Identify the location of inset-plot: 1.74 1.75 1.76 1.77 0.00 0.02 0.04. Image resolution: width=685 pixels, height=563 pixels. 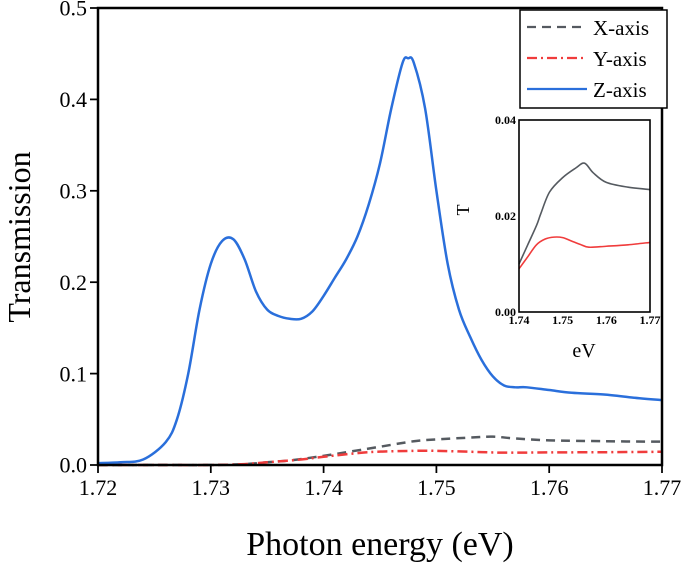
(578, 220).